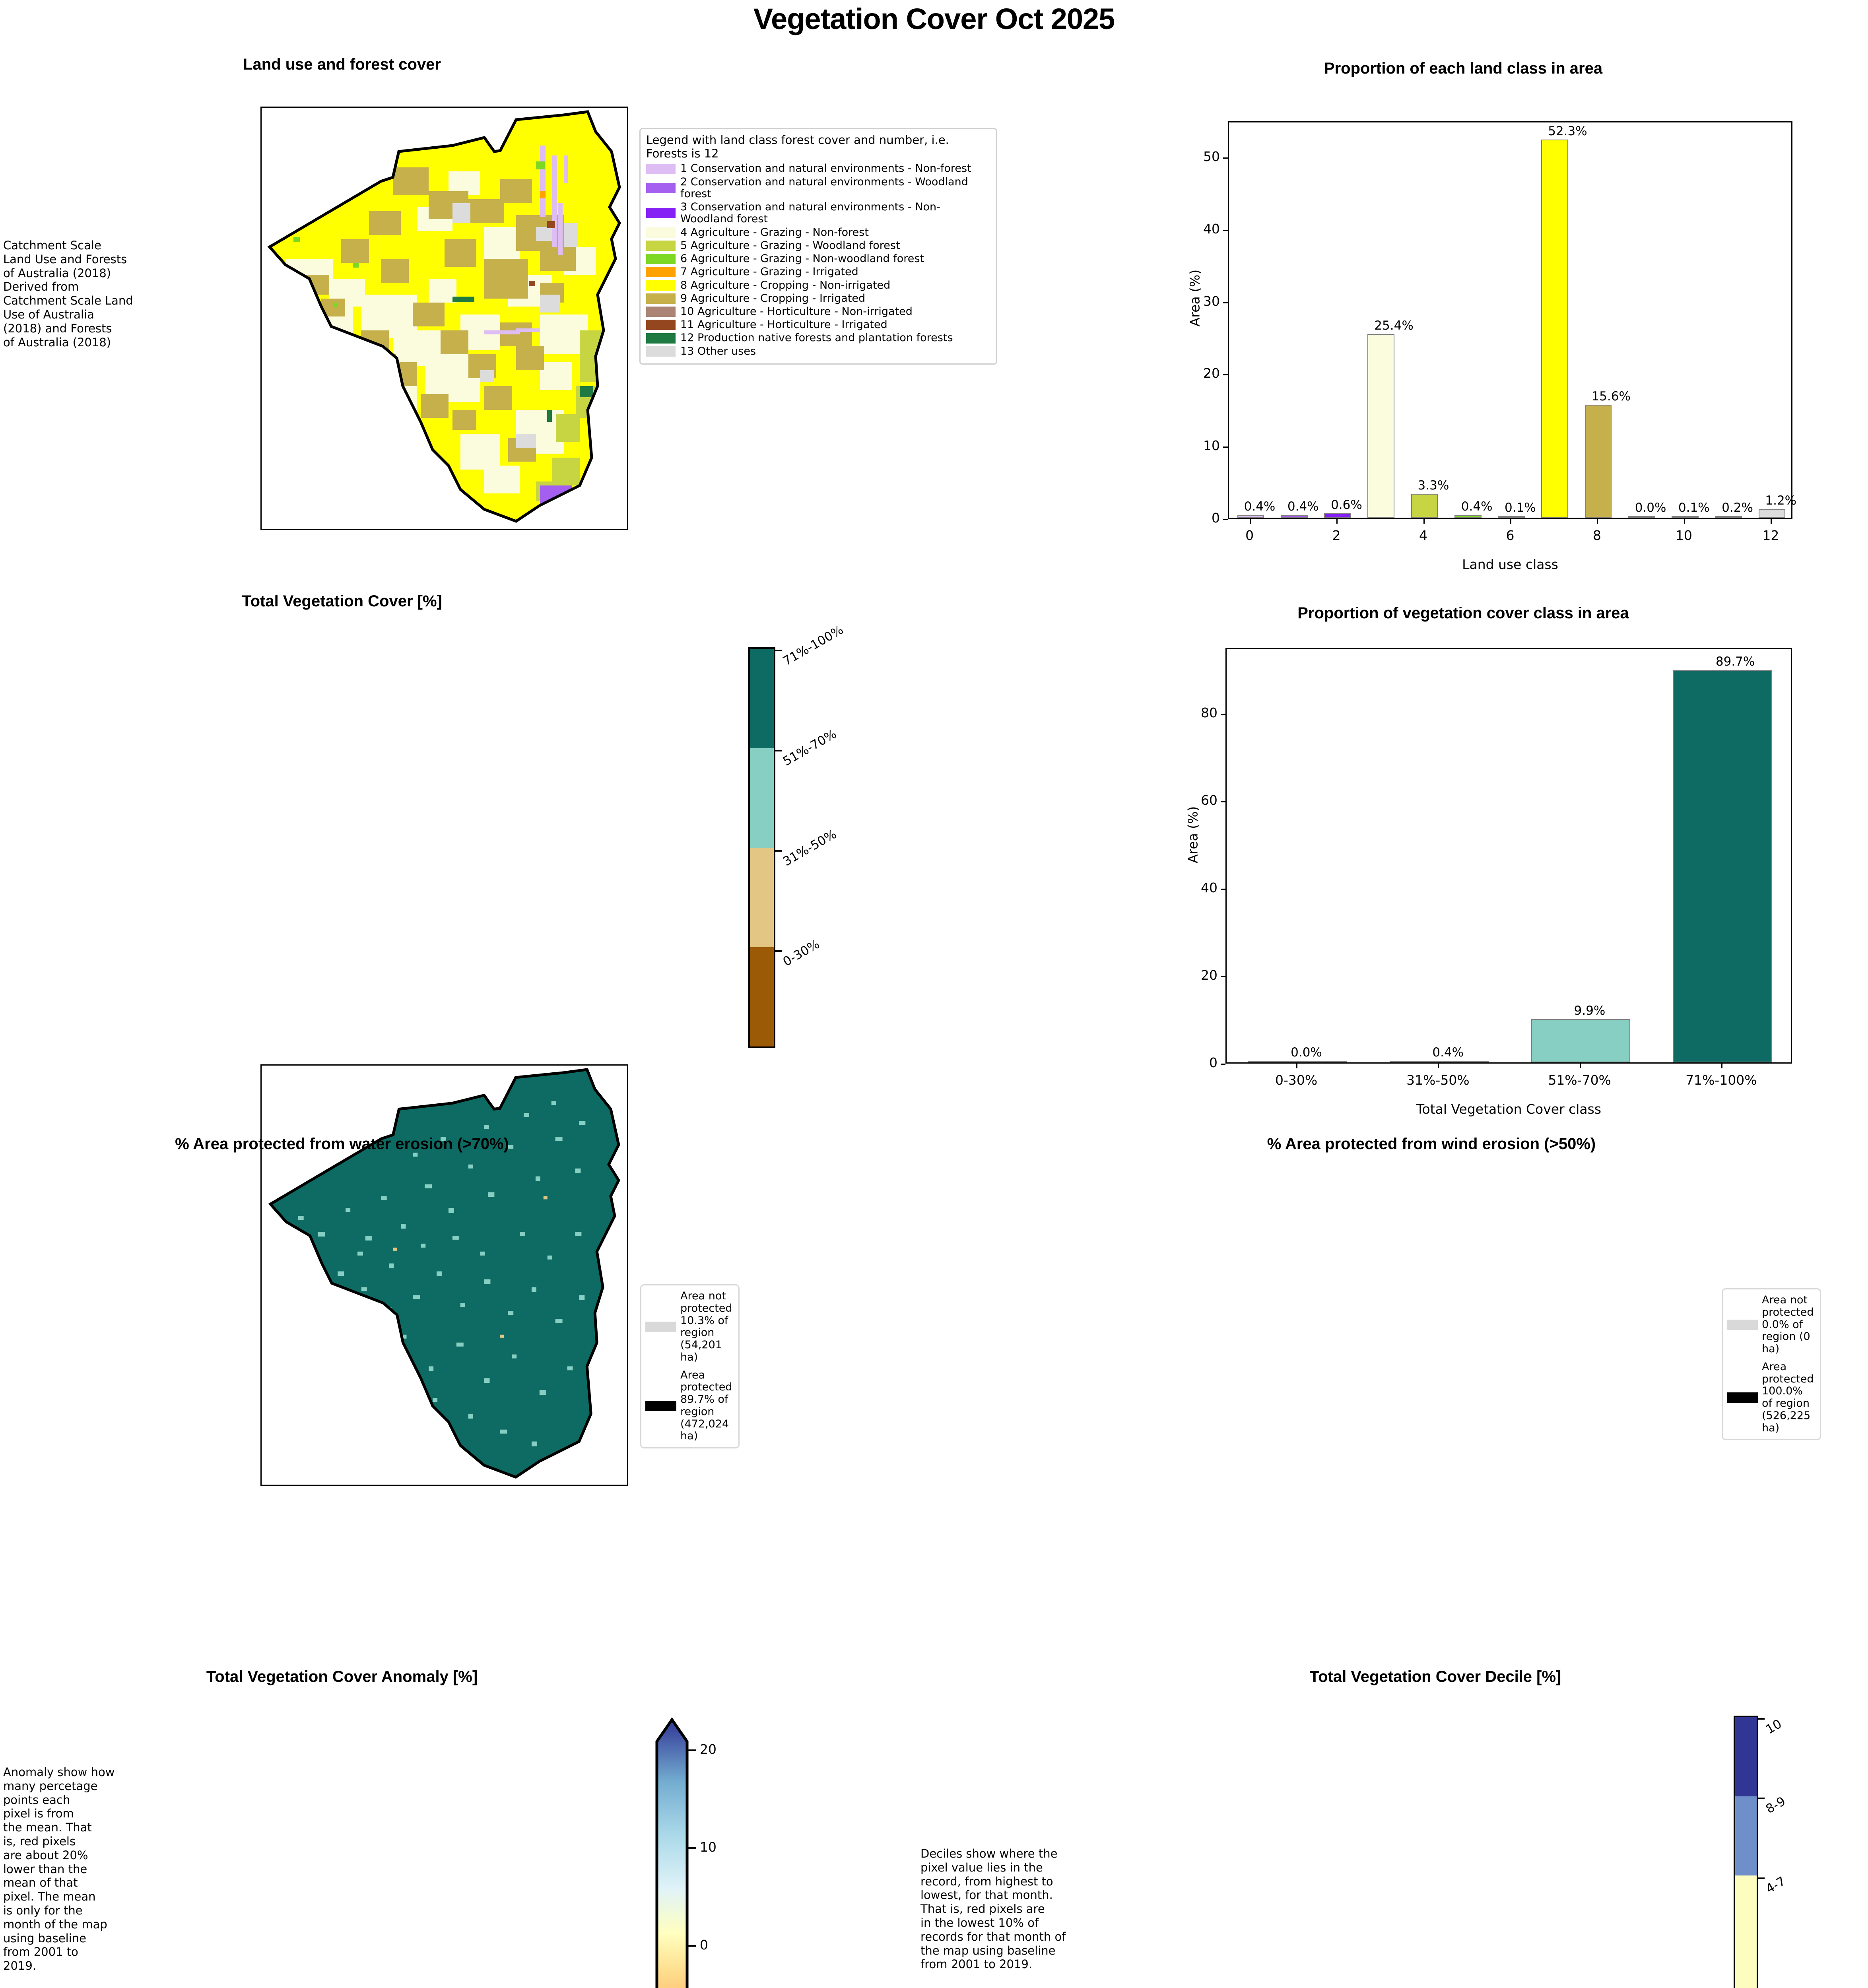 The height and width of the screenshot is (1988, 1868). What do you see at coordinates (1774, 1727) in the screenshot?
I see `decile-colorbar-label: 10` at bounding box center [1774, 1727].